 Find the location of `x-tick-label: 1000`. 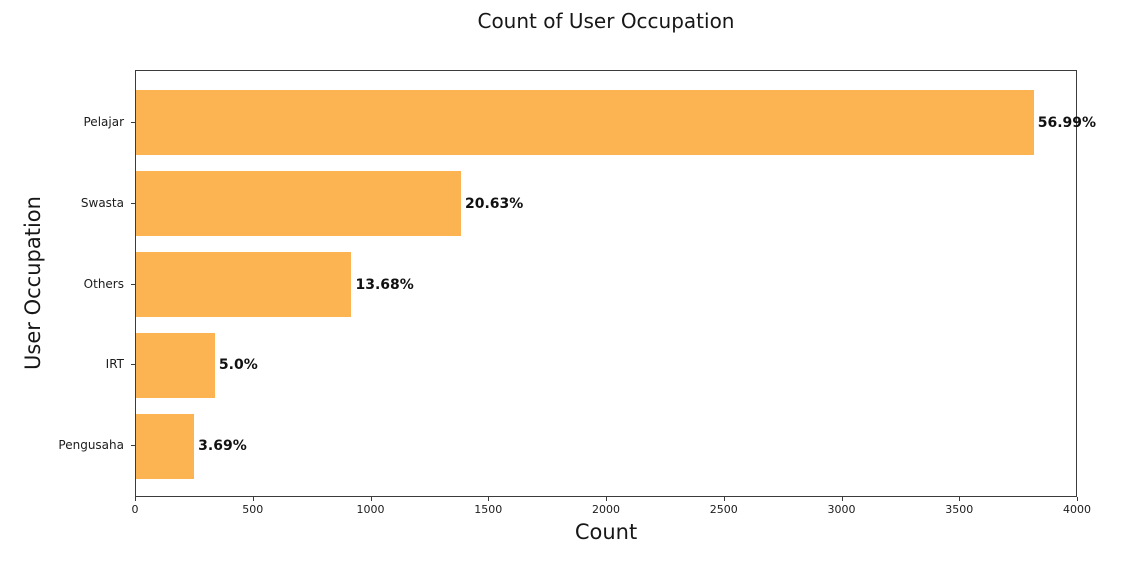

x-tick-label: 1000 is located at coordinates (370, 509).